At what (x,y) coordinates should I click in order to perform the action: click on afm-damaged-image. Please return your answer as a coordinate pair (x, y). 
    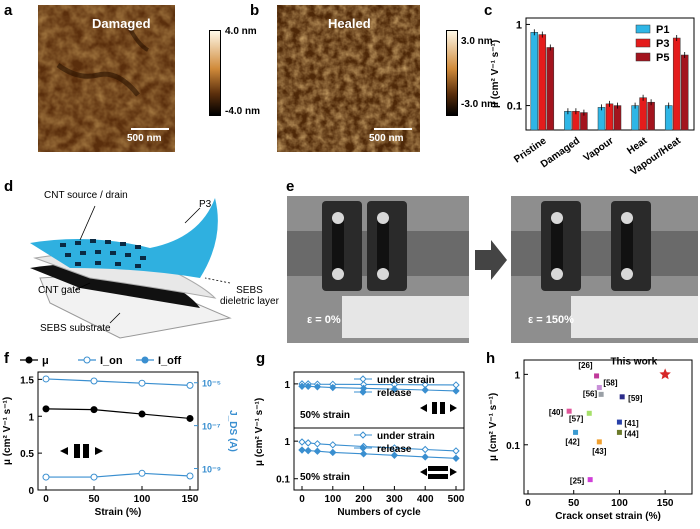
    Looking at the image, I should click on (106, 78).